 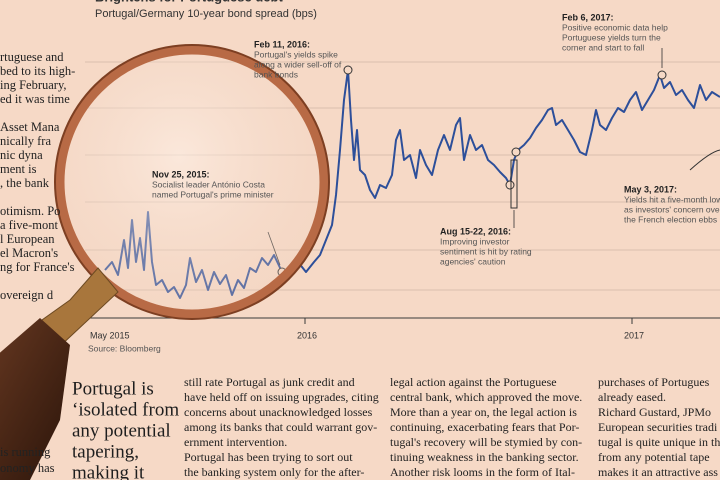 I want to click on annotation-text: the French election ebbs, so click(x=670, y=219).